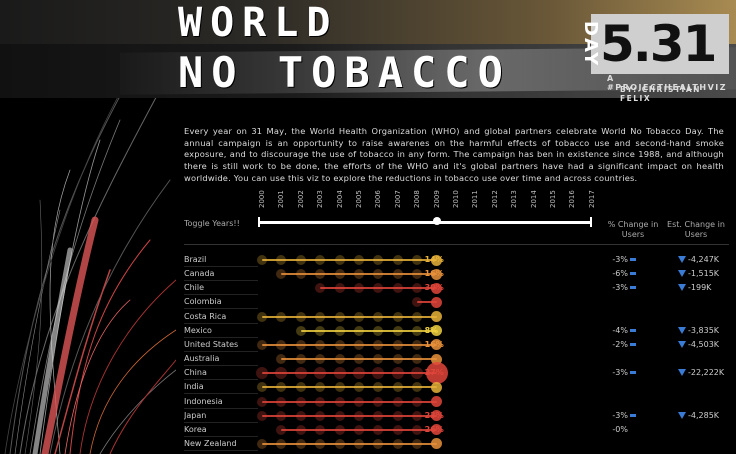  Describe the element at coordinates (533, 199) in the screenshot. I see `year-label: 2014` at that location.